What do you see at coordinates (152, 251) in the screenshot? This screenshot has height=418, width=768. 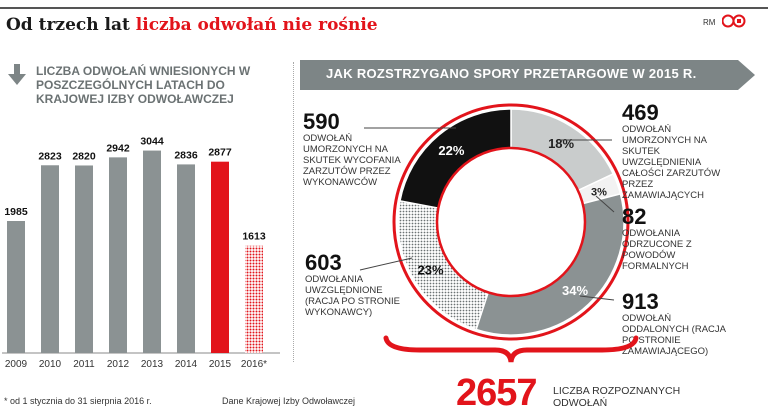 I see `bar-2013` at bounding box center [152, 251].